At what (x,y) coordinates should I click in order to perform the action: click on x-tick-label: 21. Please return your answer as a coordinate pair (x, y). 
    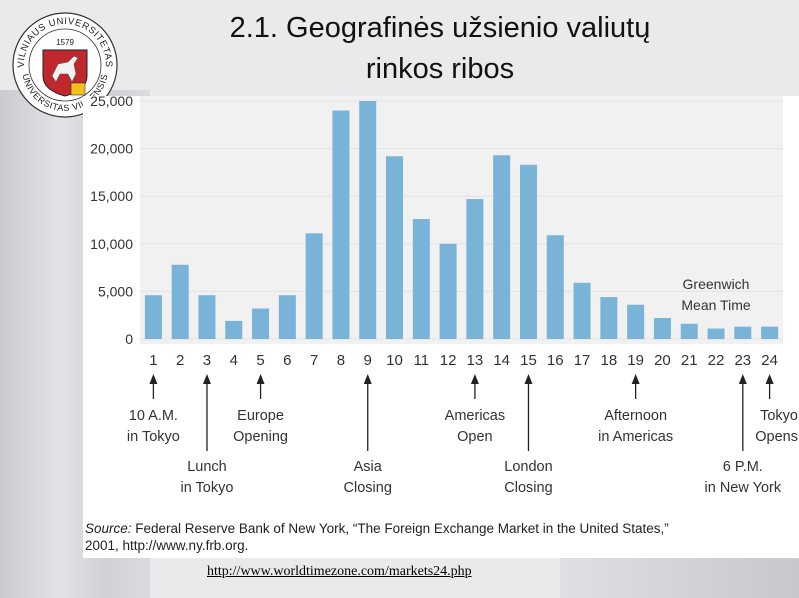
    Looking at the image, I should click on (689, 360).